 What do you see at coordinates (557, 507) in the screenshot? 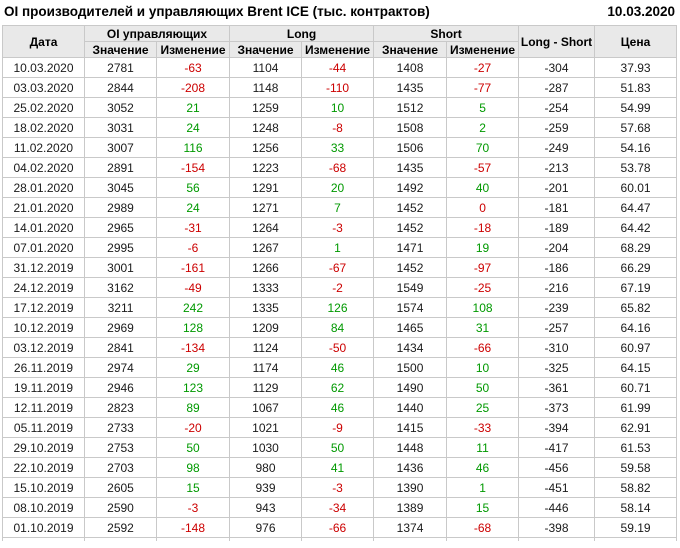
I see `long-short-cell: -446` at bounding box center [557, 507].